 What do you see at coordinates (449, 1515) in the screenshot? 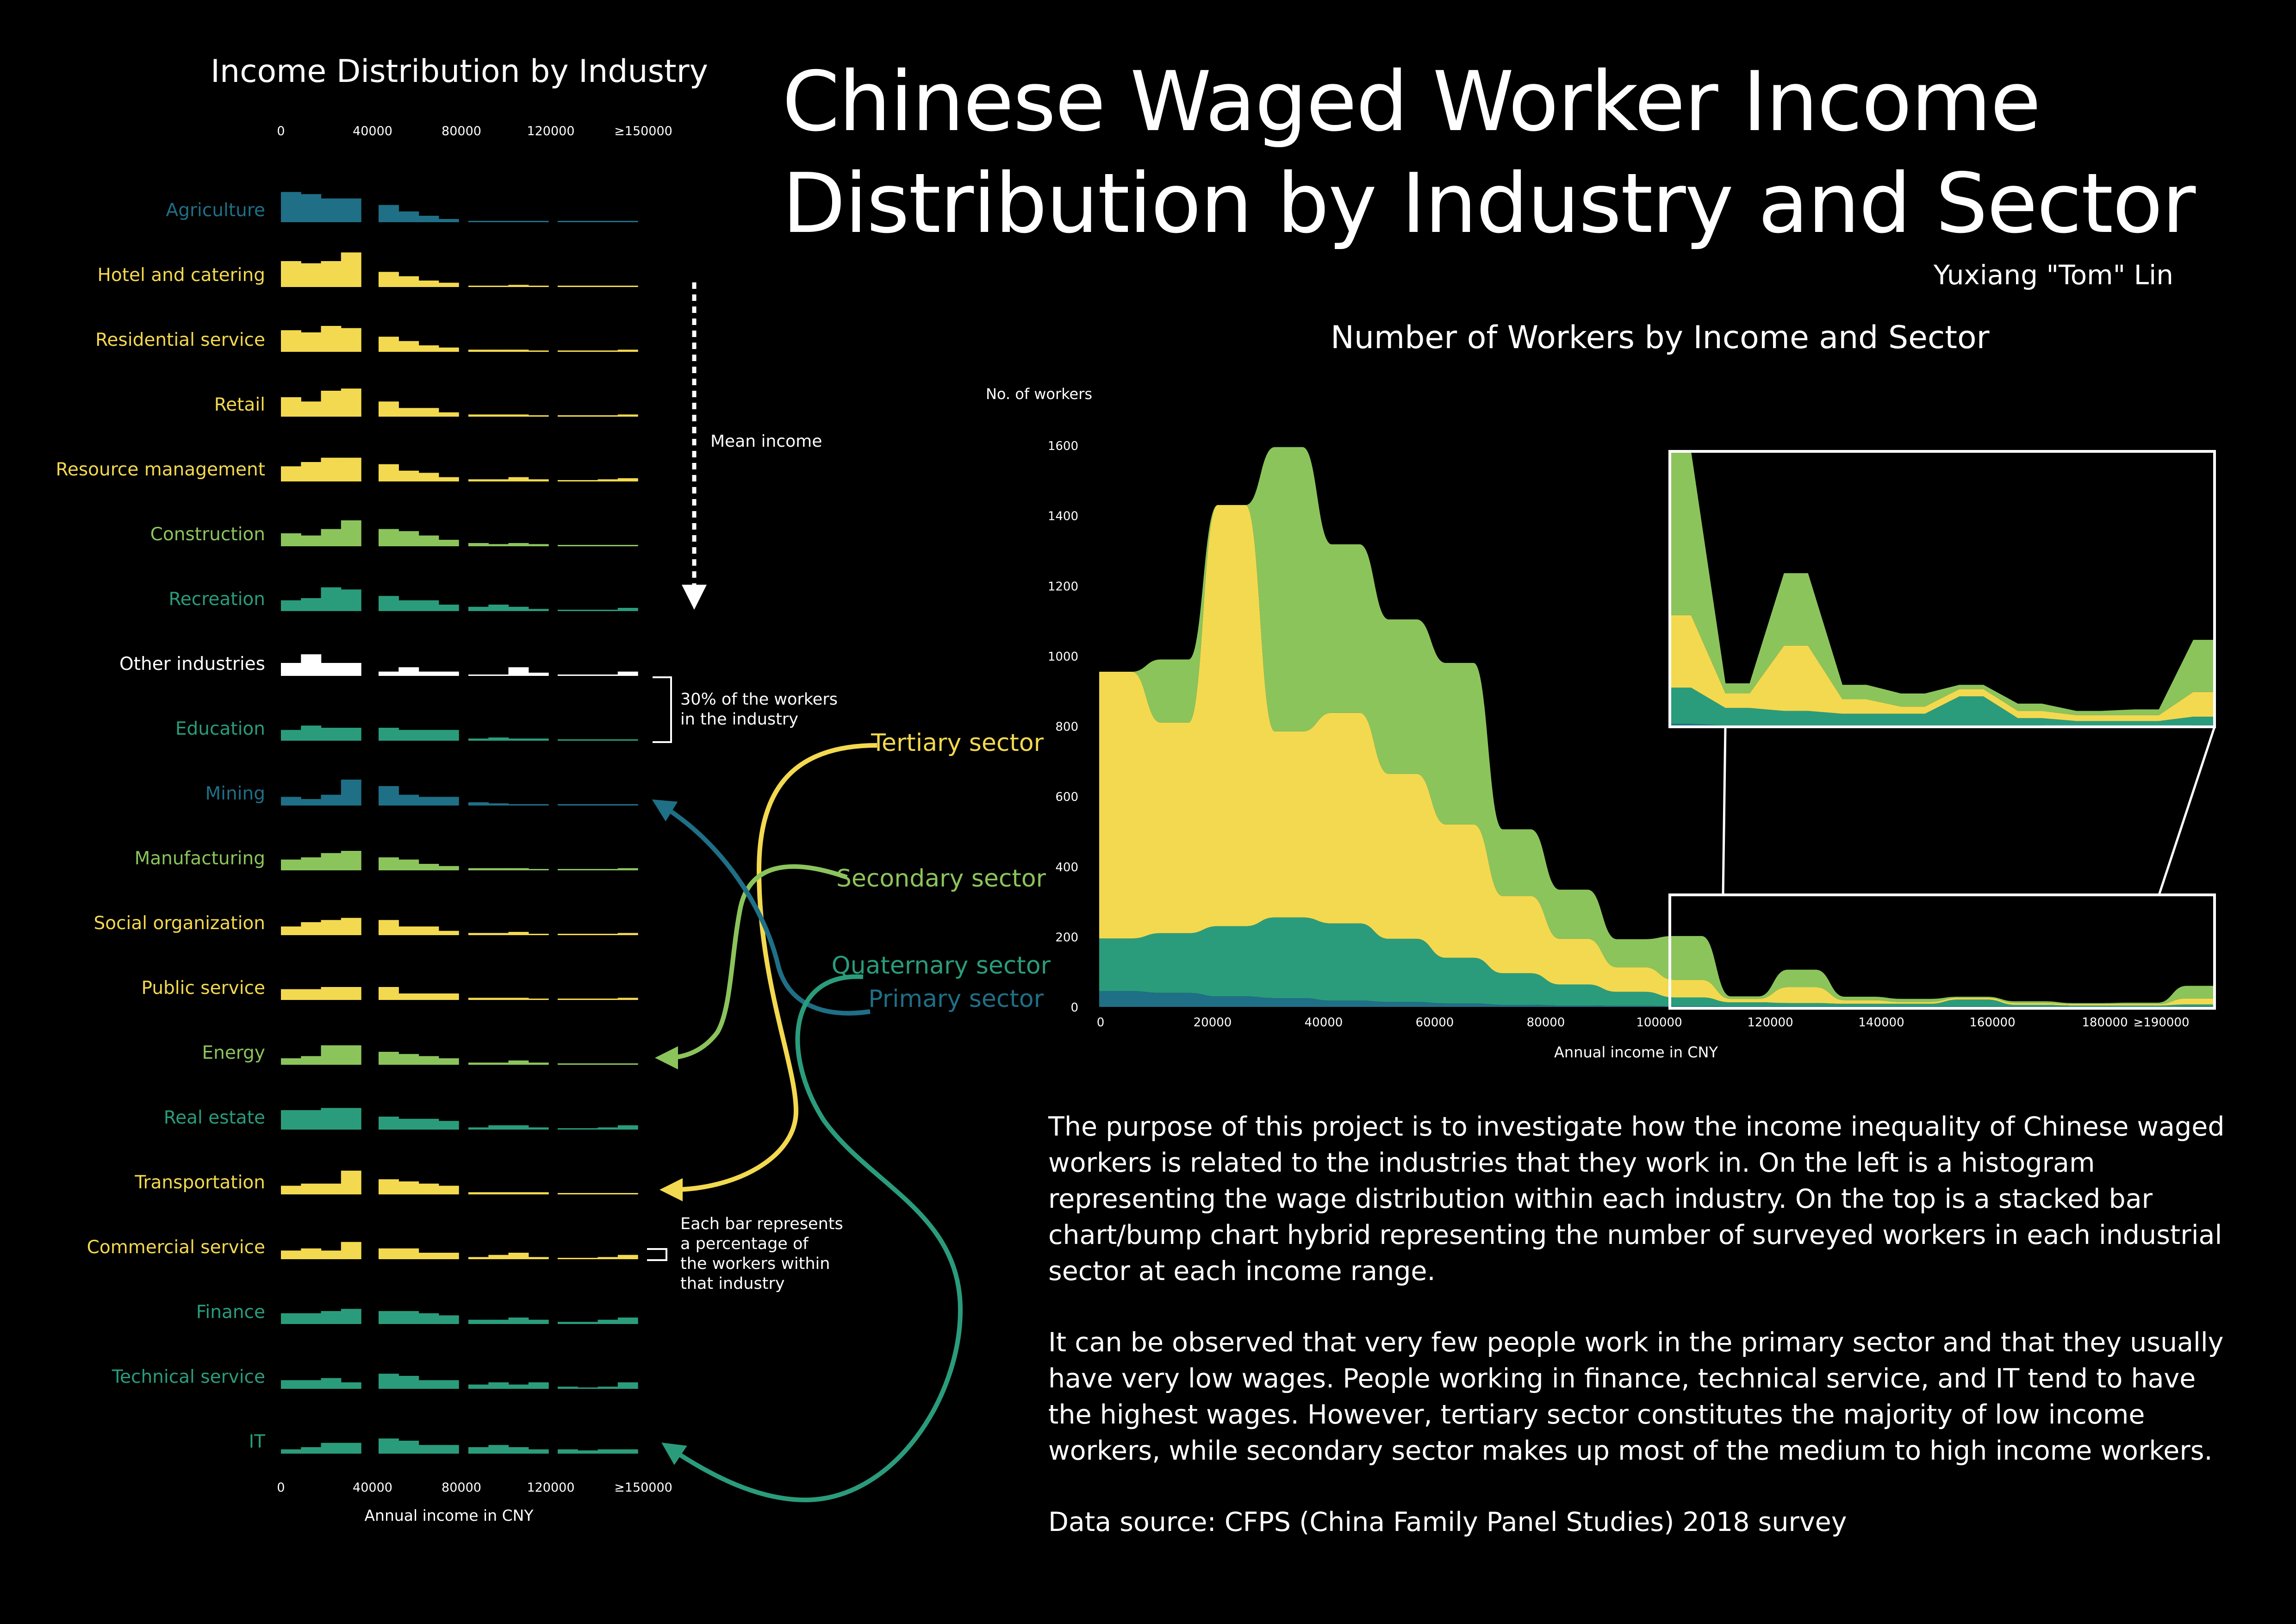
I see `hist-x-axis-label: Annual income in CNY` at bounding box center [449, 1515].